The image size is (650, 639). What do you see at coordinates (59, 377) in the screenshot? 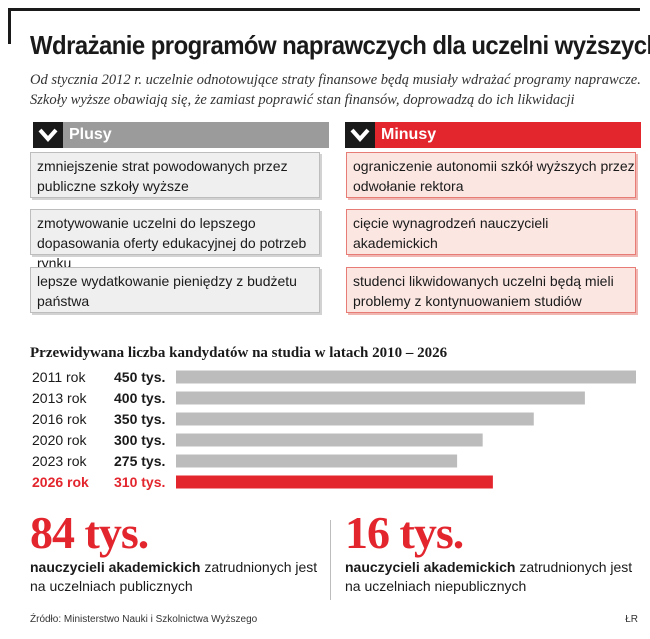
I see `category-label: 2011 rok` at bounding box center [59, 377].